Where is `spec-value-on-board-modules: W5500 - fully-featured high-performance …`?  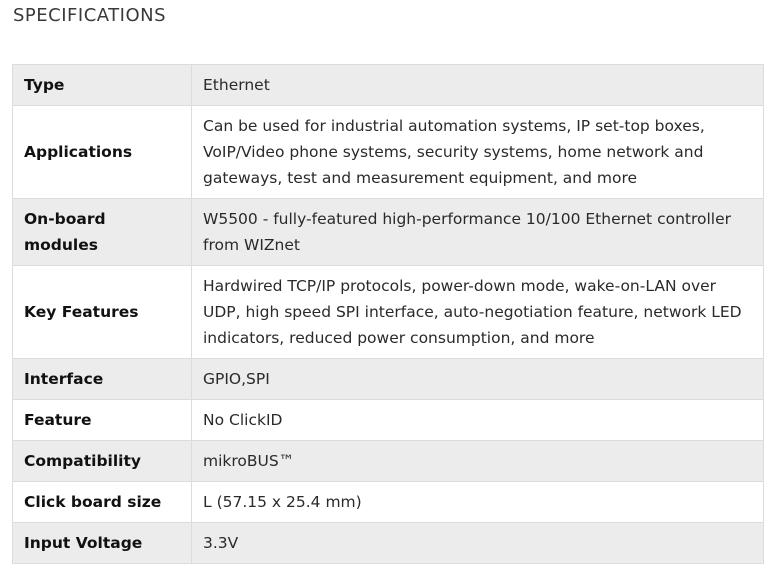
spec-value-on-board-modules: W5500 - fully-featured high-performance … is located at coordinates (477, 232).